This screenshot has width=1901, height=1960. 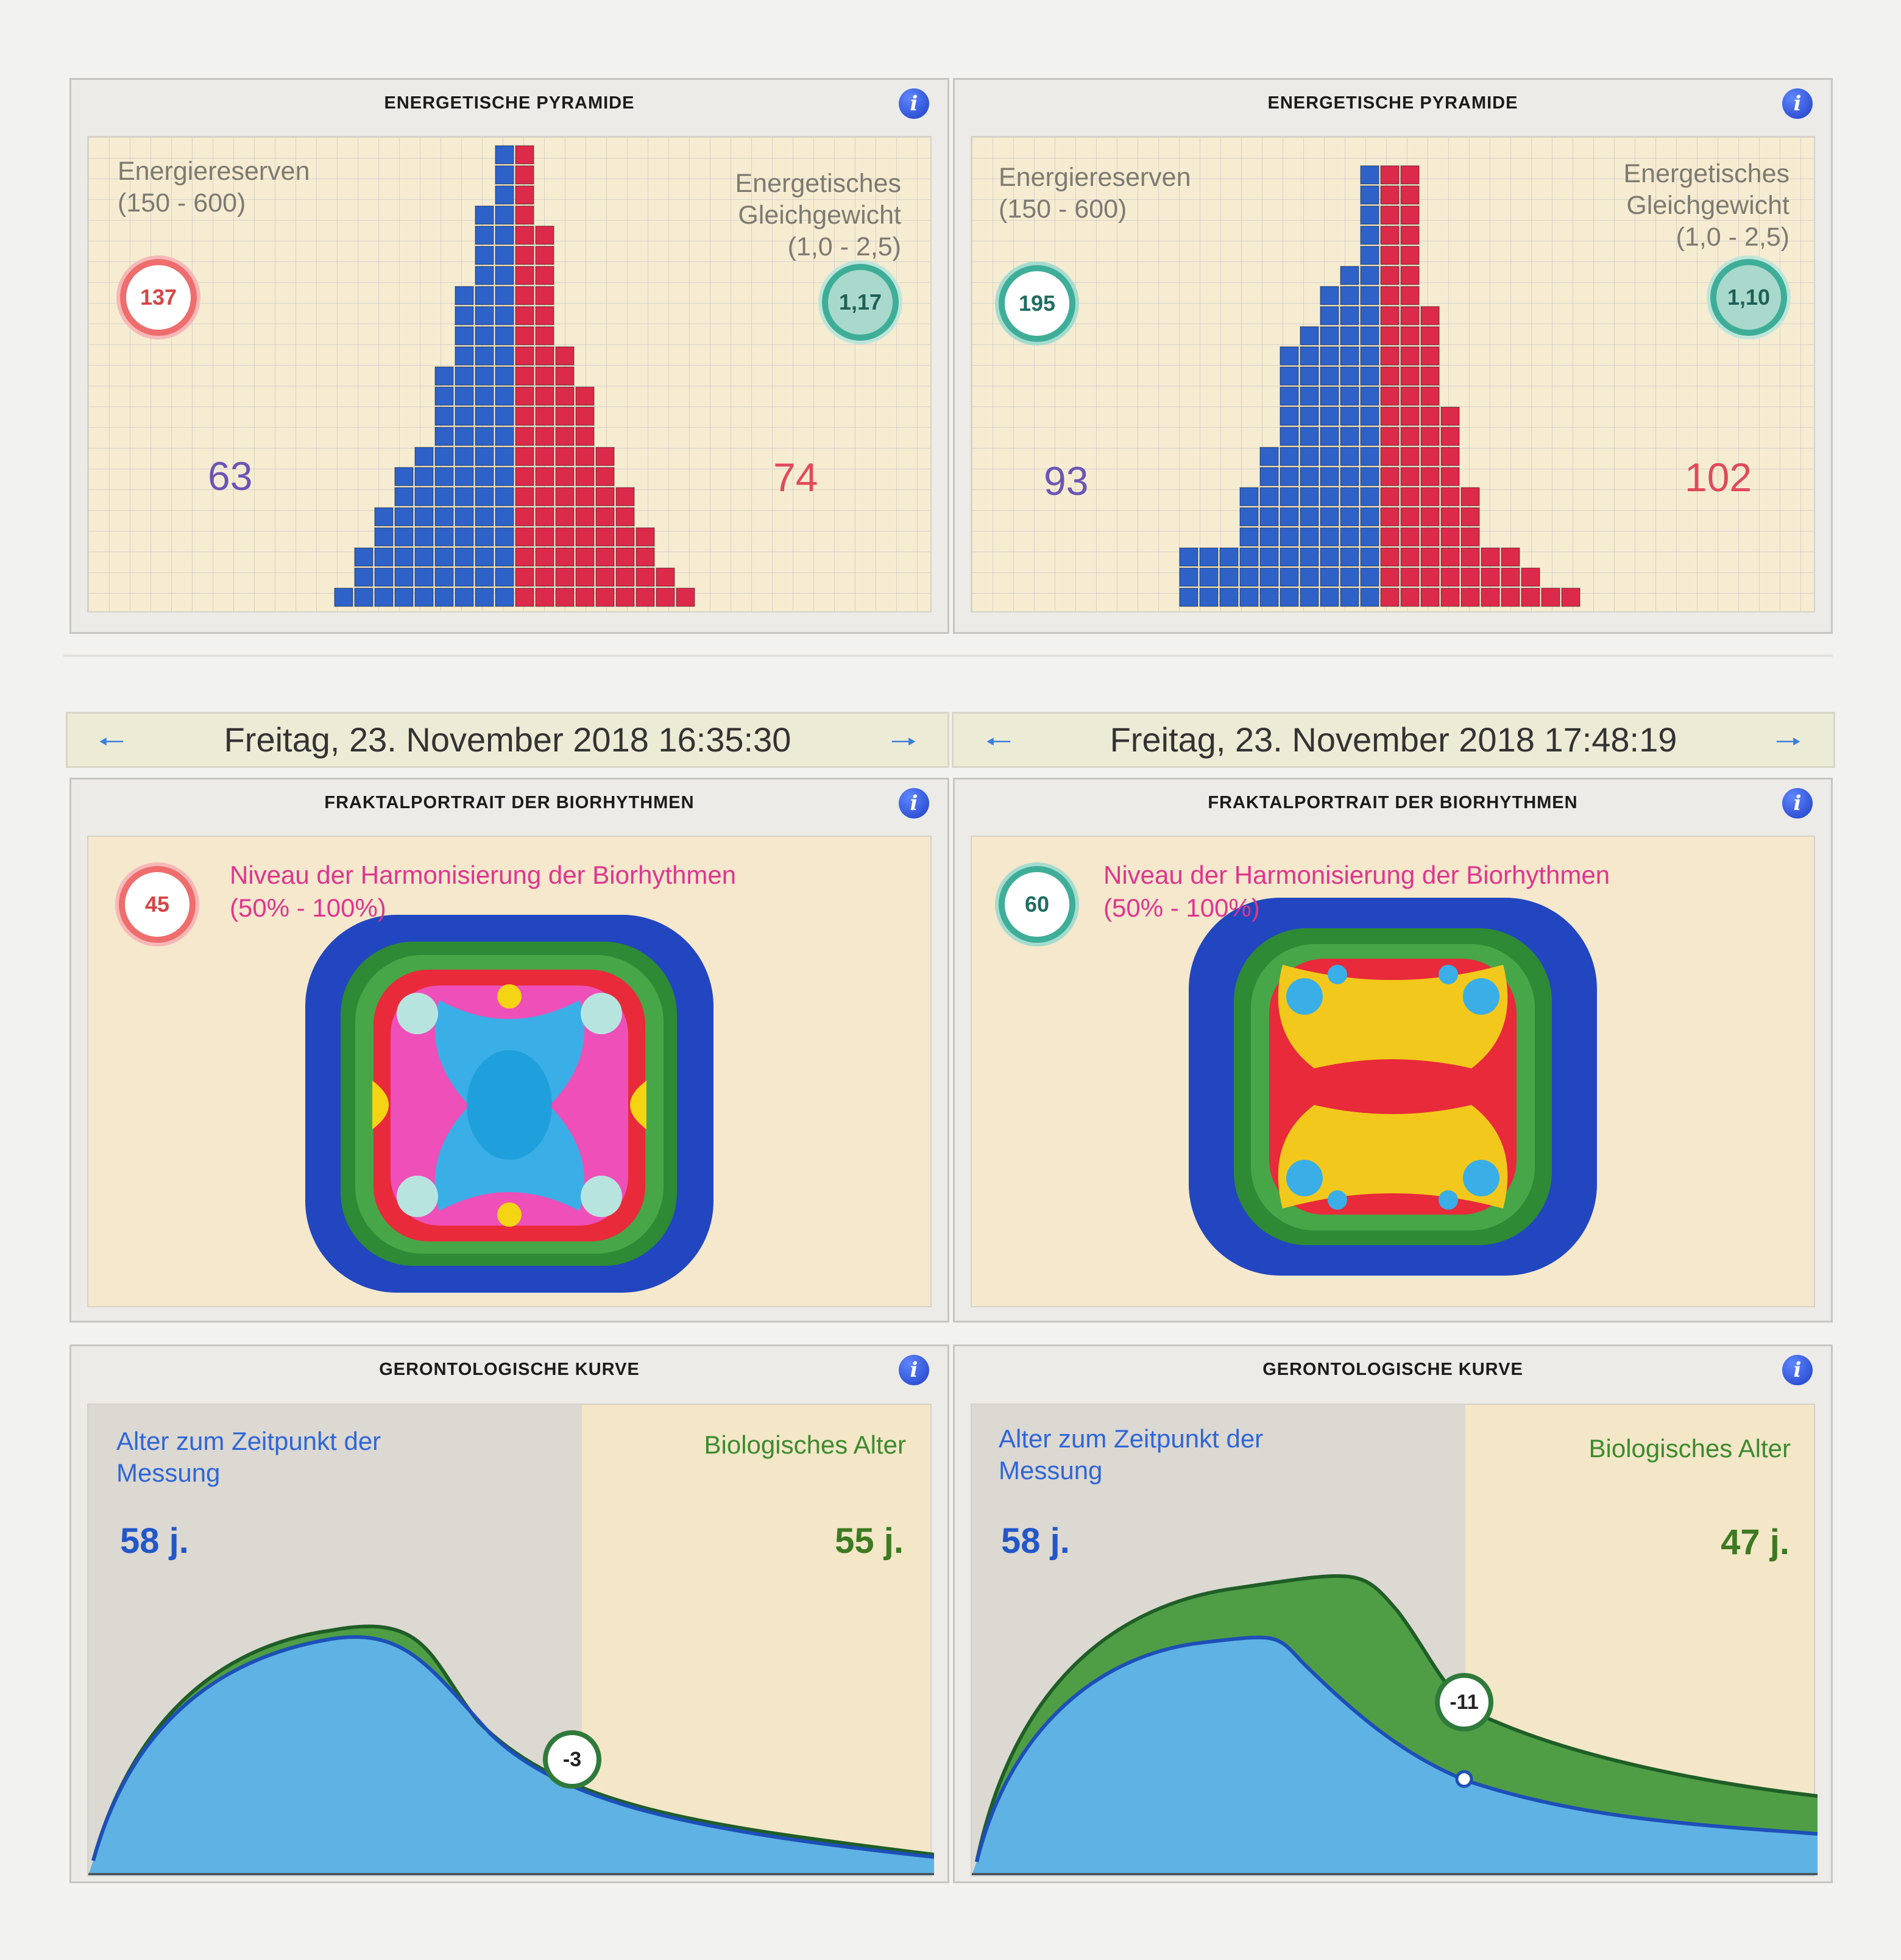 I want to click on panel-title: GERONTOLOGISCHE KURVE, so click(x=509, y=1369).